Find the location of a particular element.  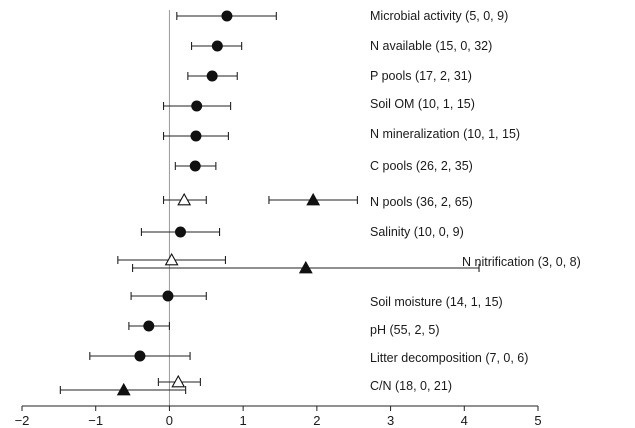

category-label: N available (15, 0, 32) is located at coordinates (431, 46).